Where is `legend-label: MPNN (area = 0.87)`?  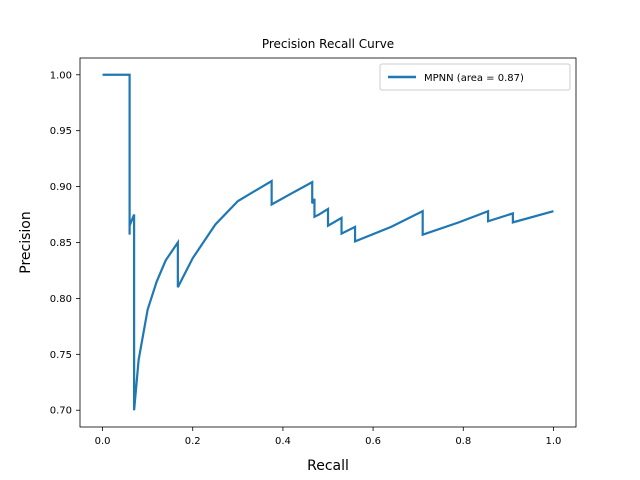
legend-label: MPNN (area = 0.87) is located at coordinates (474, 78).